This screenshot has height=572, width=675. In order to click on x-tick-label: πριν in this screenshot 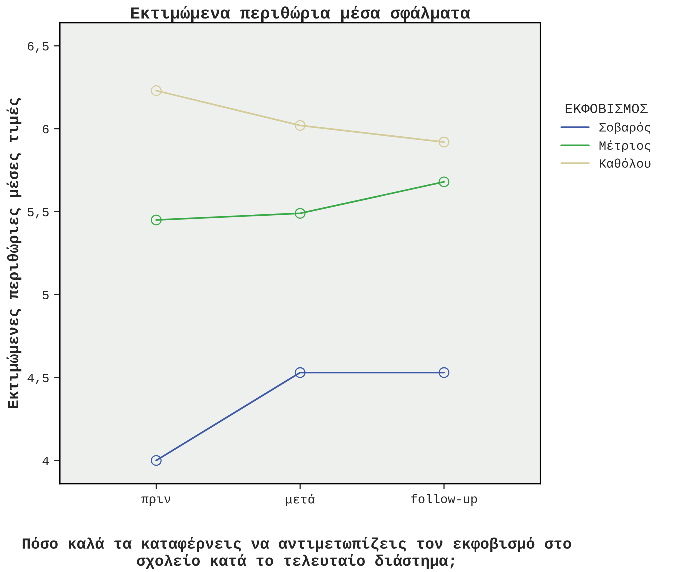, I will do `click(156, 501)`.